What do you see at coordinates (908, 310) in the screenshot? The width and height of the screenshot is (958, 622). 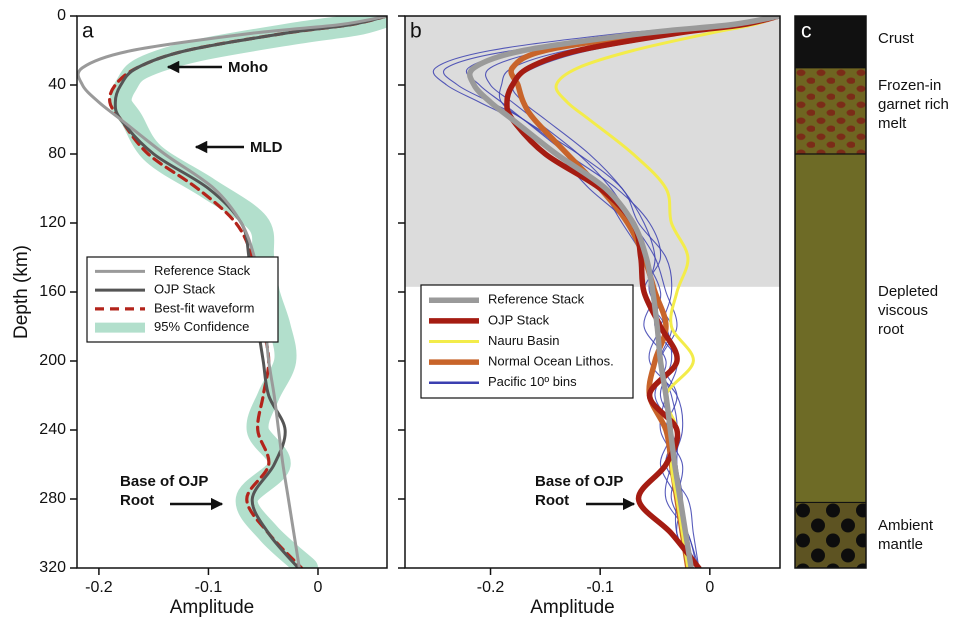 I see `layer-label: Depleted viscous root` at bounding box center [908, 310].